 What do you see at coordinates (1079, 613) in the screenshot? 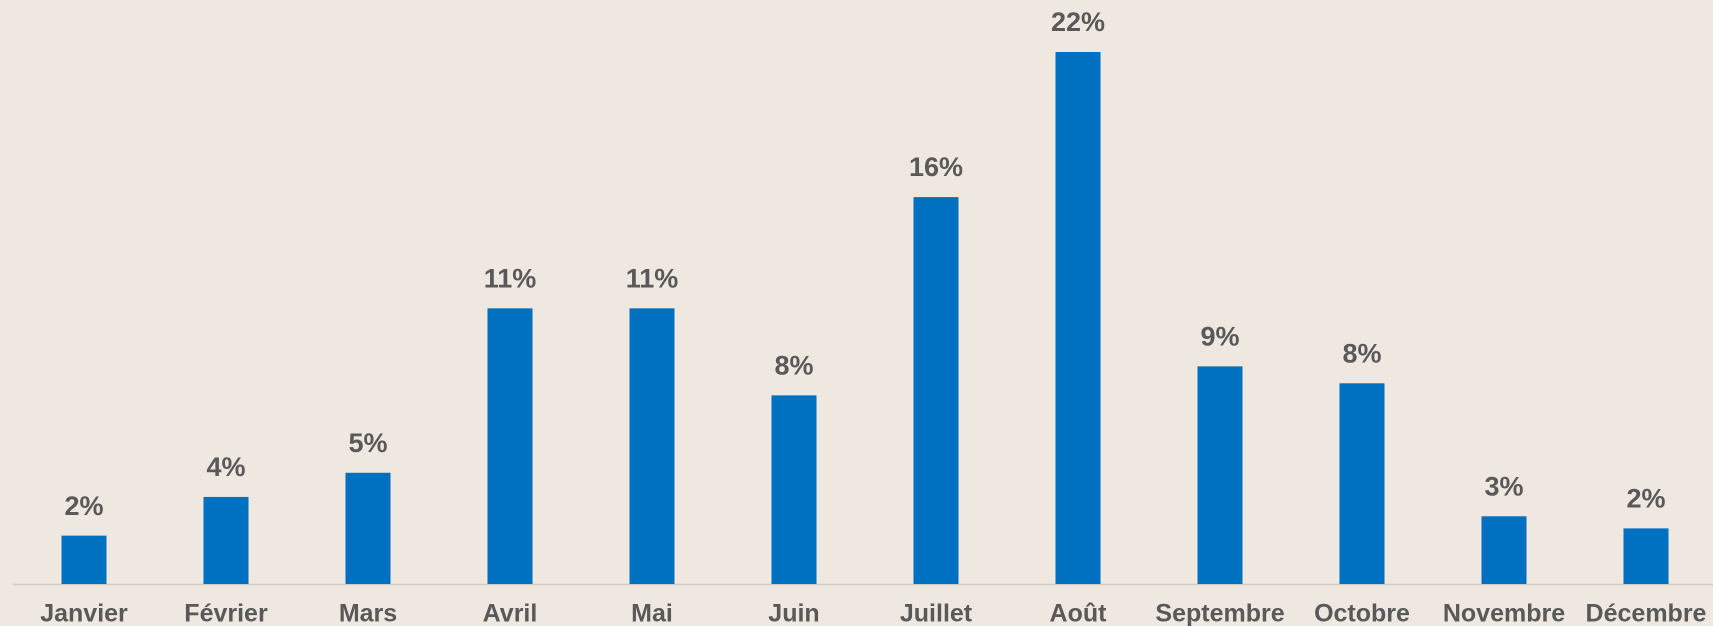
I see `x-tick-label: Août` at bounding box center [1079, 613].